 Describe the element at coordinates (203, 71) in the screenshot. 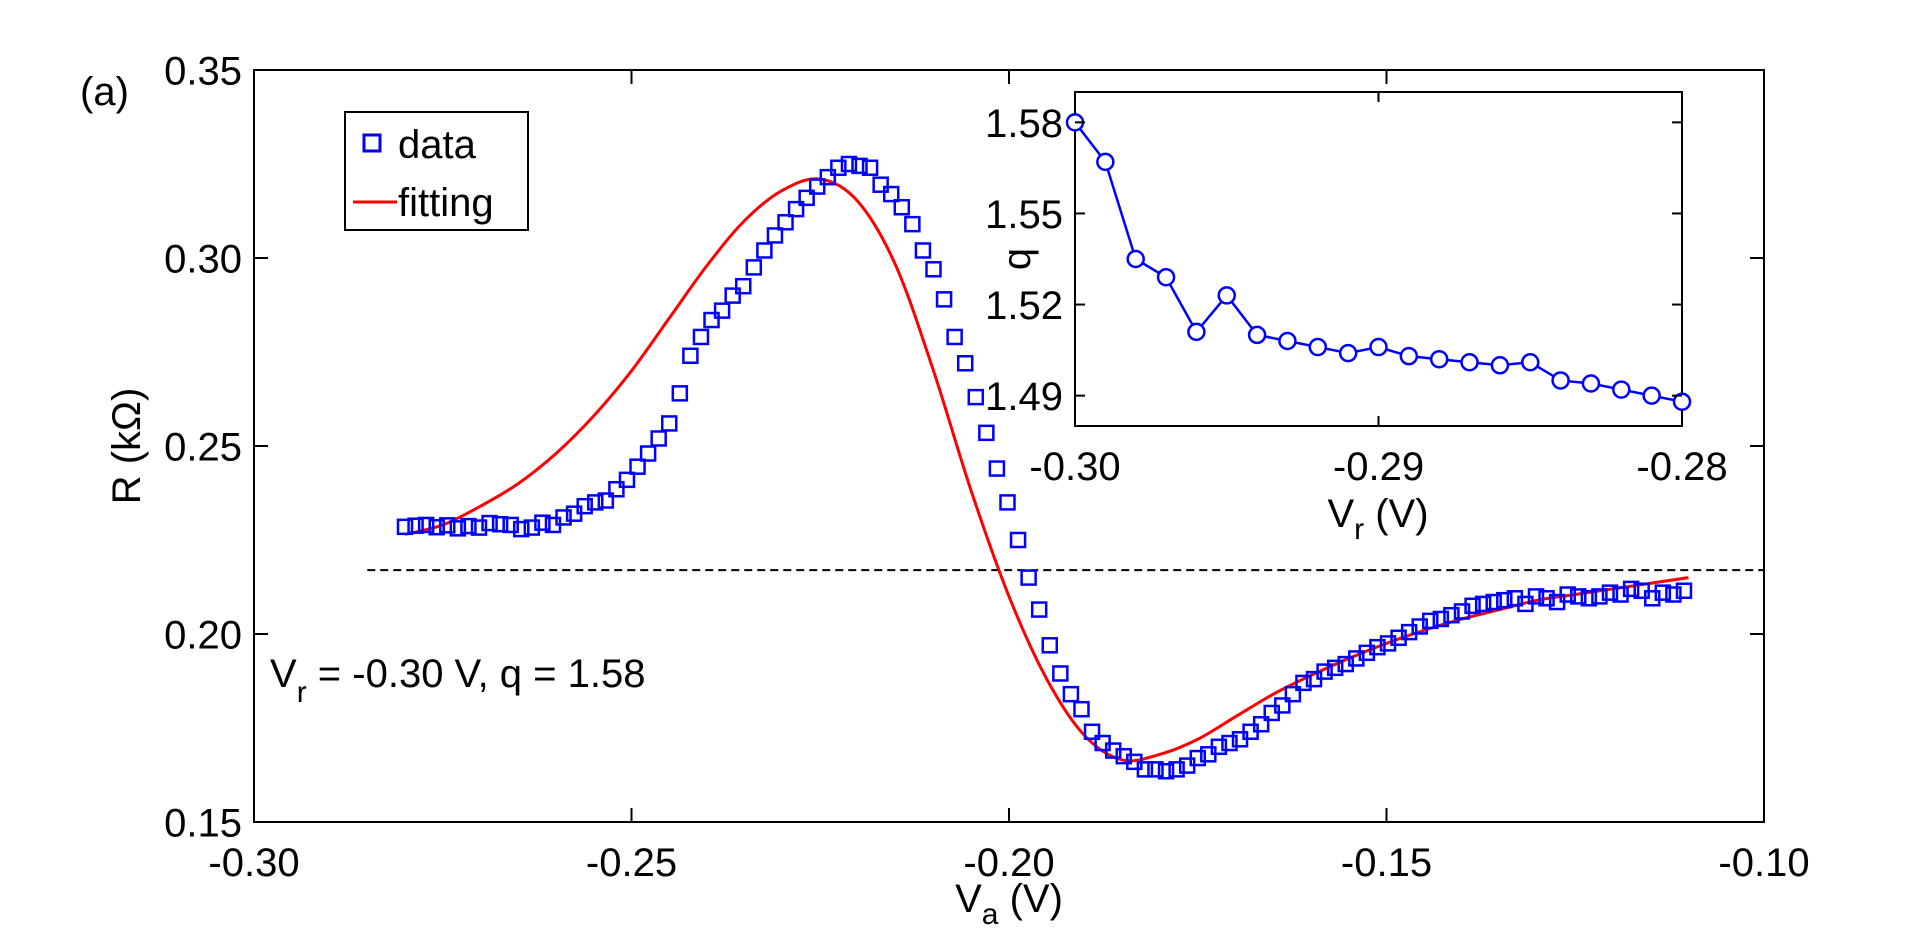

I see `main-y-tick-label: 0.35` at that location.